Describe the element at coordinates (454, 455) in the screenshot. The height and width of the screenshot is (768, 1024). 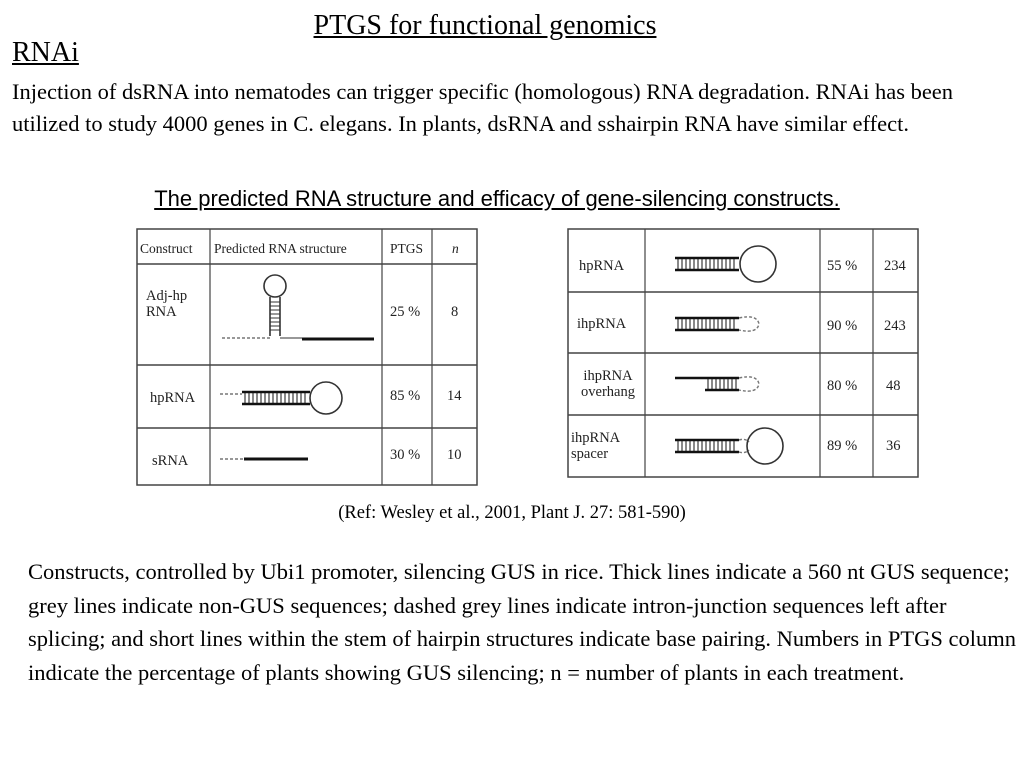
I see `row-n-value: 10` at that location.